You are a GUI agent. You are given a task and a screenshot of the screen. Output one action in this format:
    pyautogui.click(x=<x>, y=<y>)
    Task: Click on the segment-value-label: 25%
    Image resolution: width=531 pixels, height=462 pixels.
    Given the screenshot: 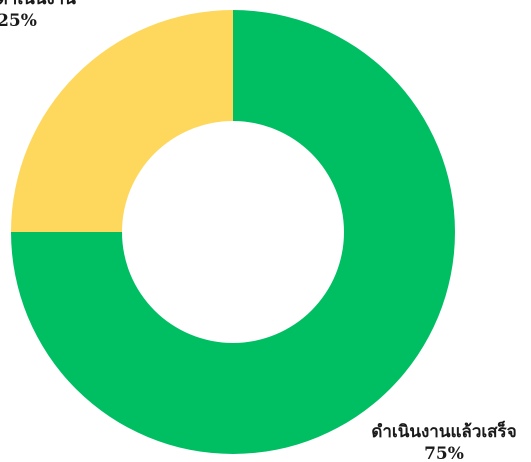 What is the action you would take?
    pyautogui.click(x=18, y=21)
    